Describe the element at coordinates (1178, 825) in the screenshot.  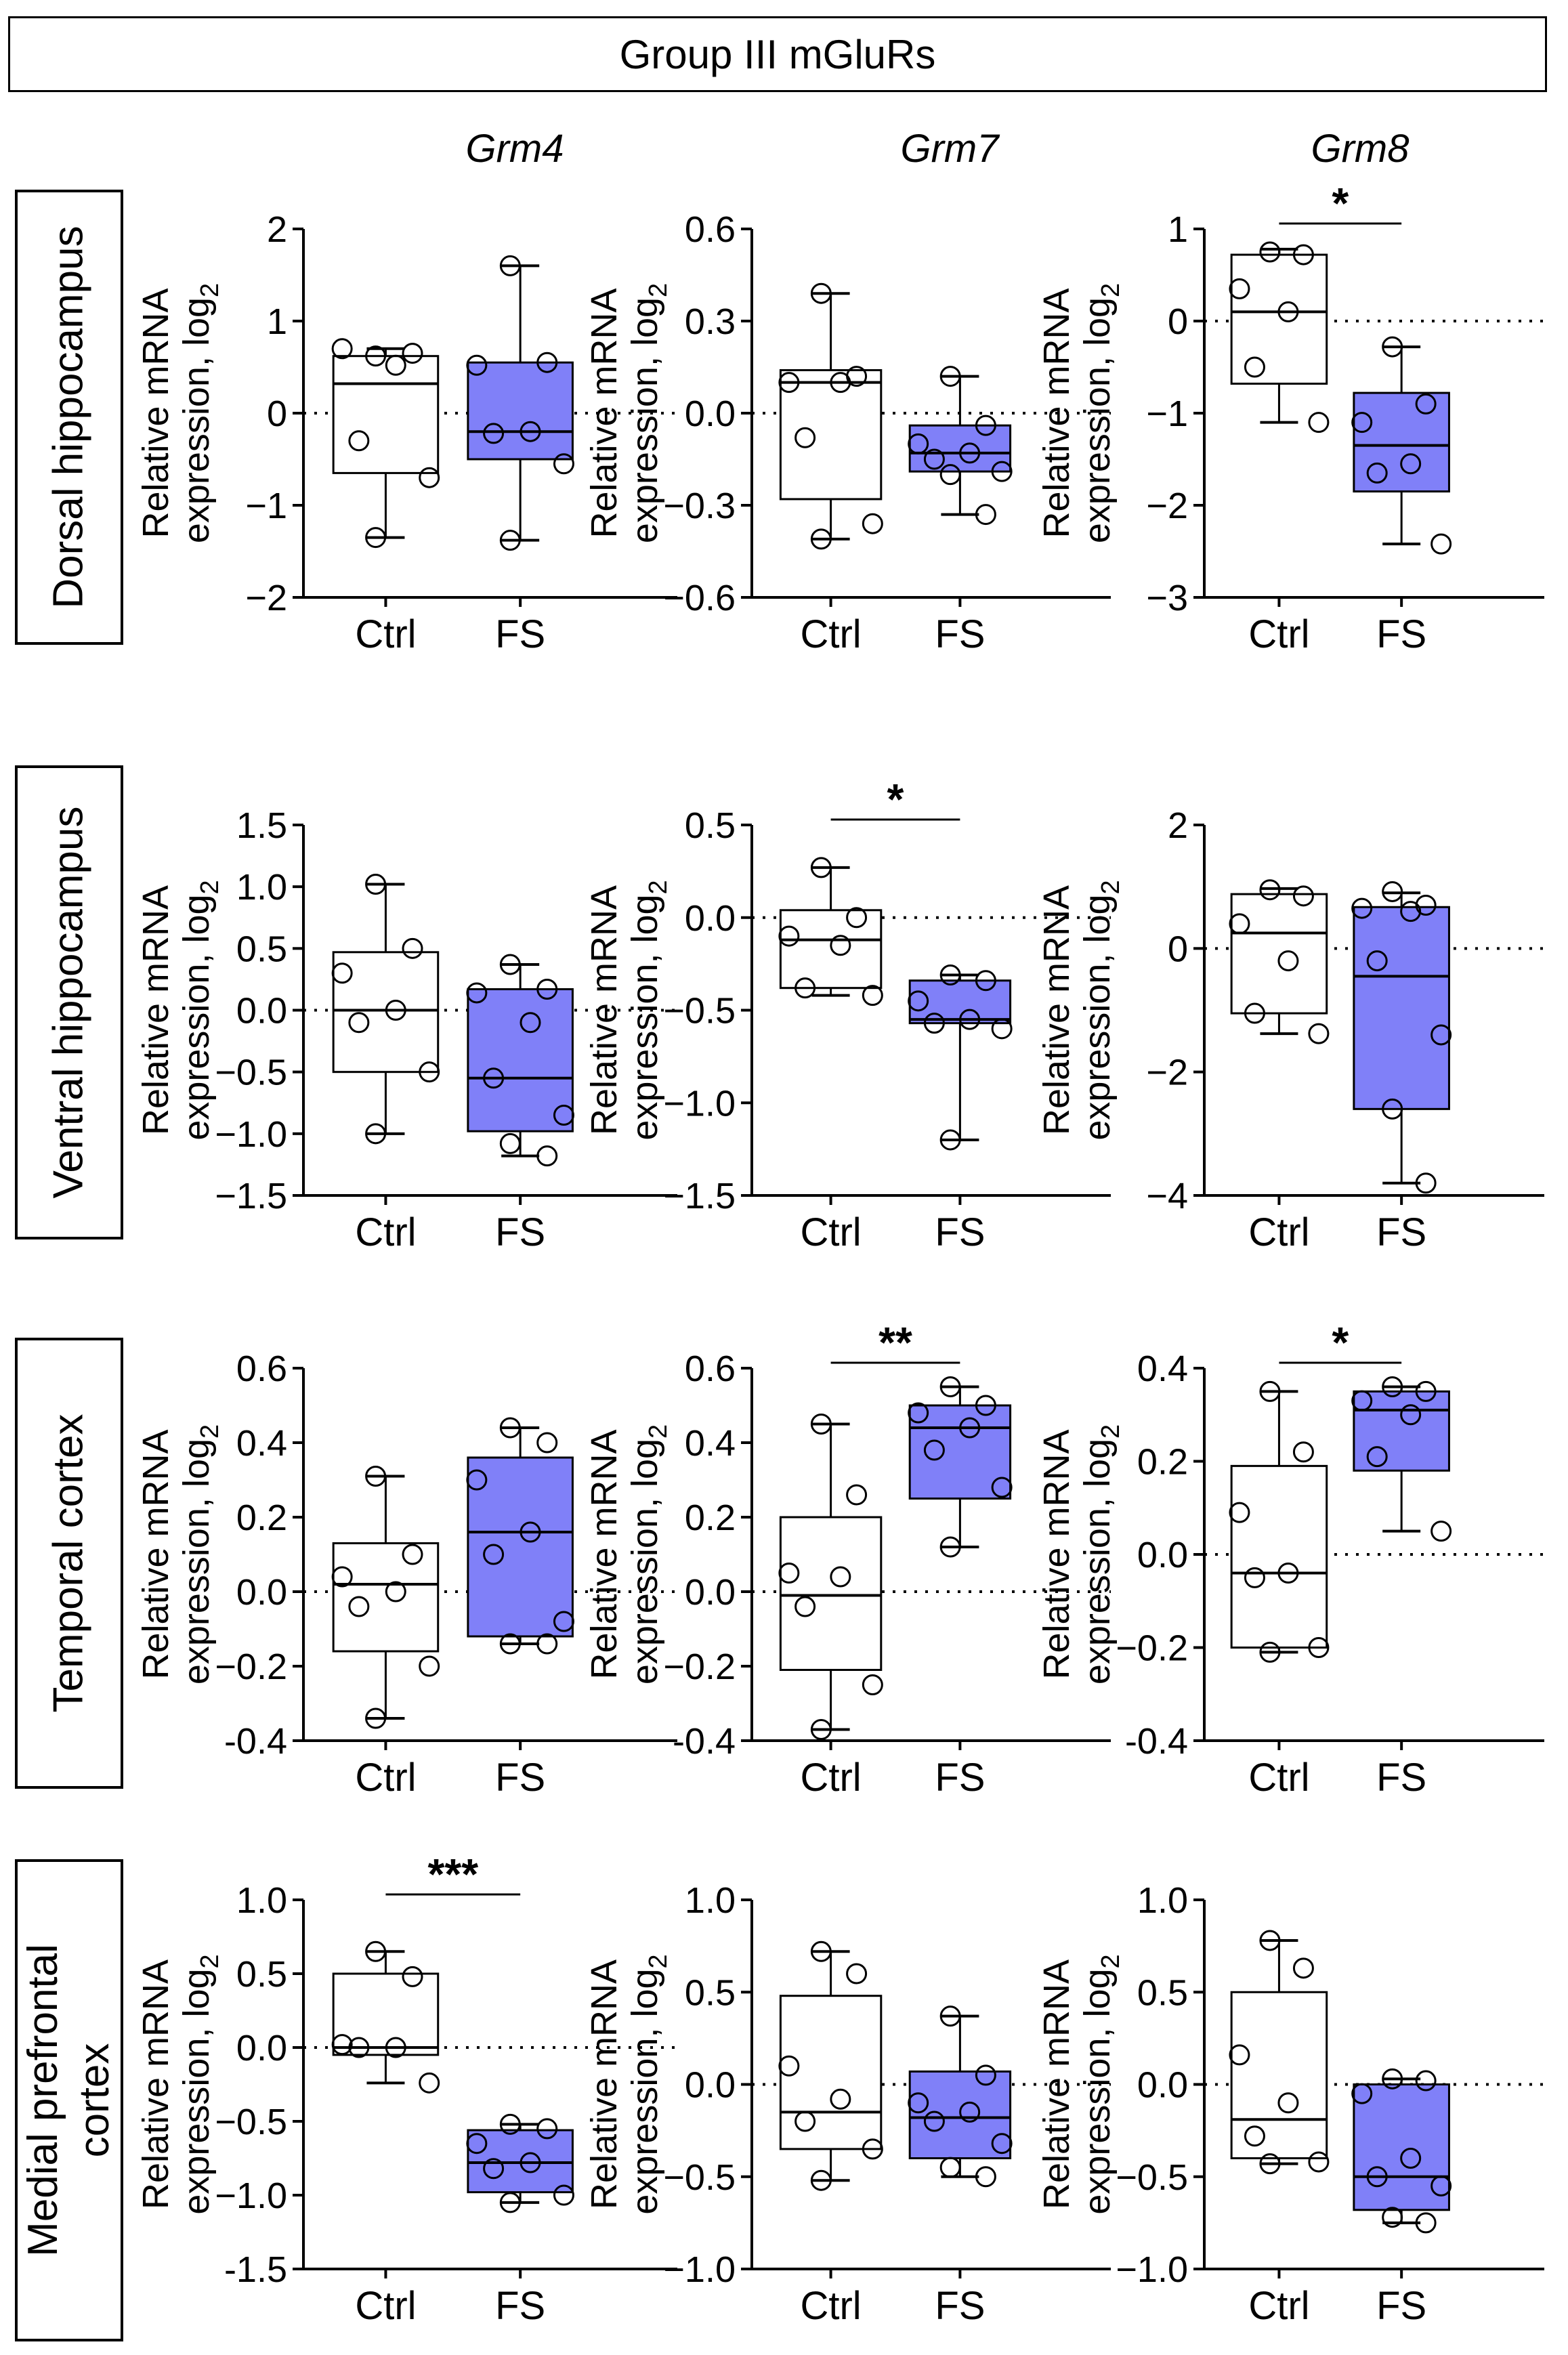
I see `y-tick-label: 2` at that location.